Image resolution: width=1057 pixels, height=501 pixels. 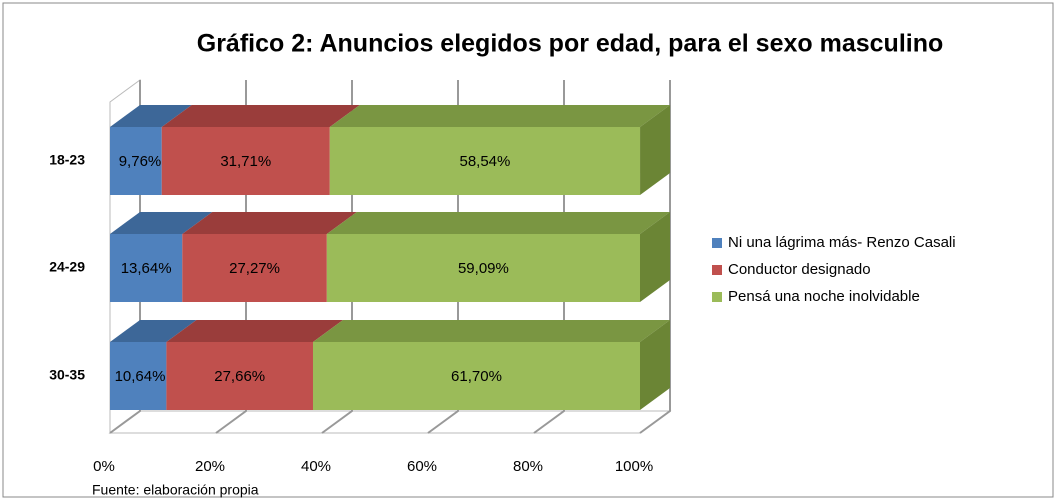 I want to click on source-note: Fuente: elaboración propia, so click(x=175, y=490).